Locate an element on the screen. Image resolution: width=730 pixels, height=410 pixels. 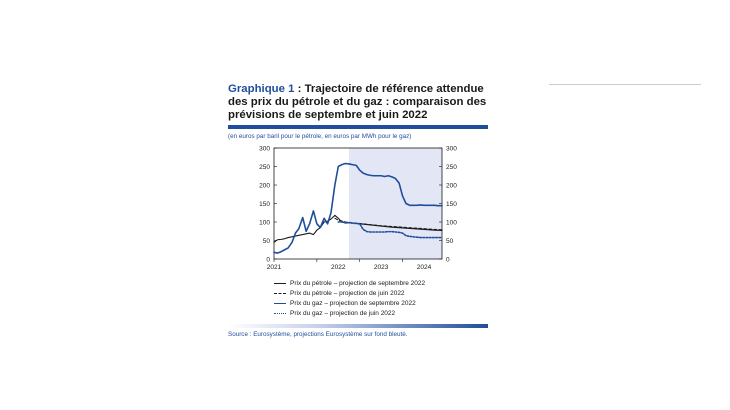
y-tick-label-right: 100 is located at coordinates (451, 222).